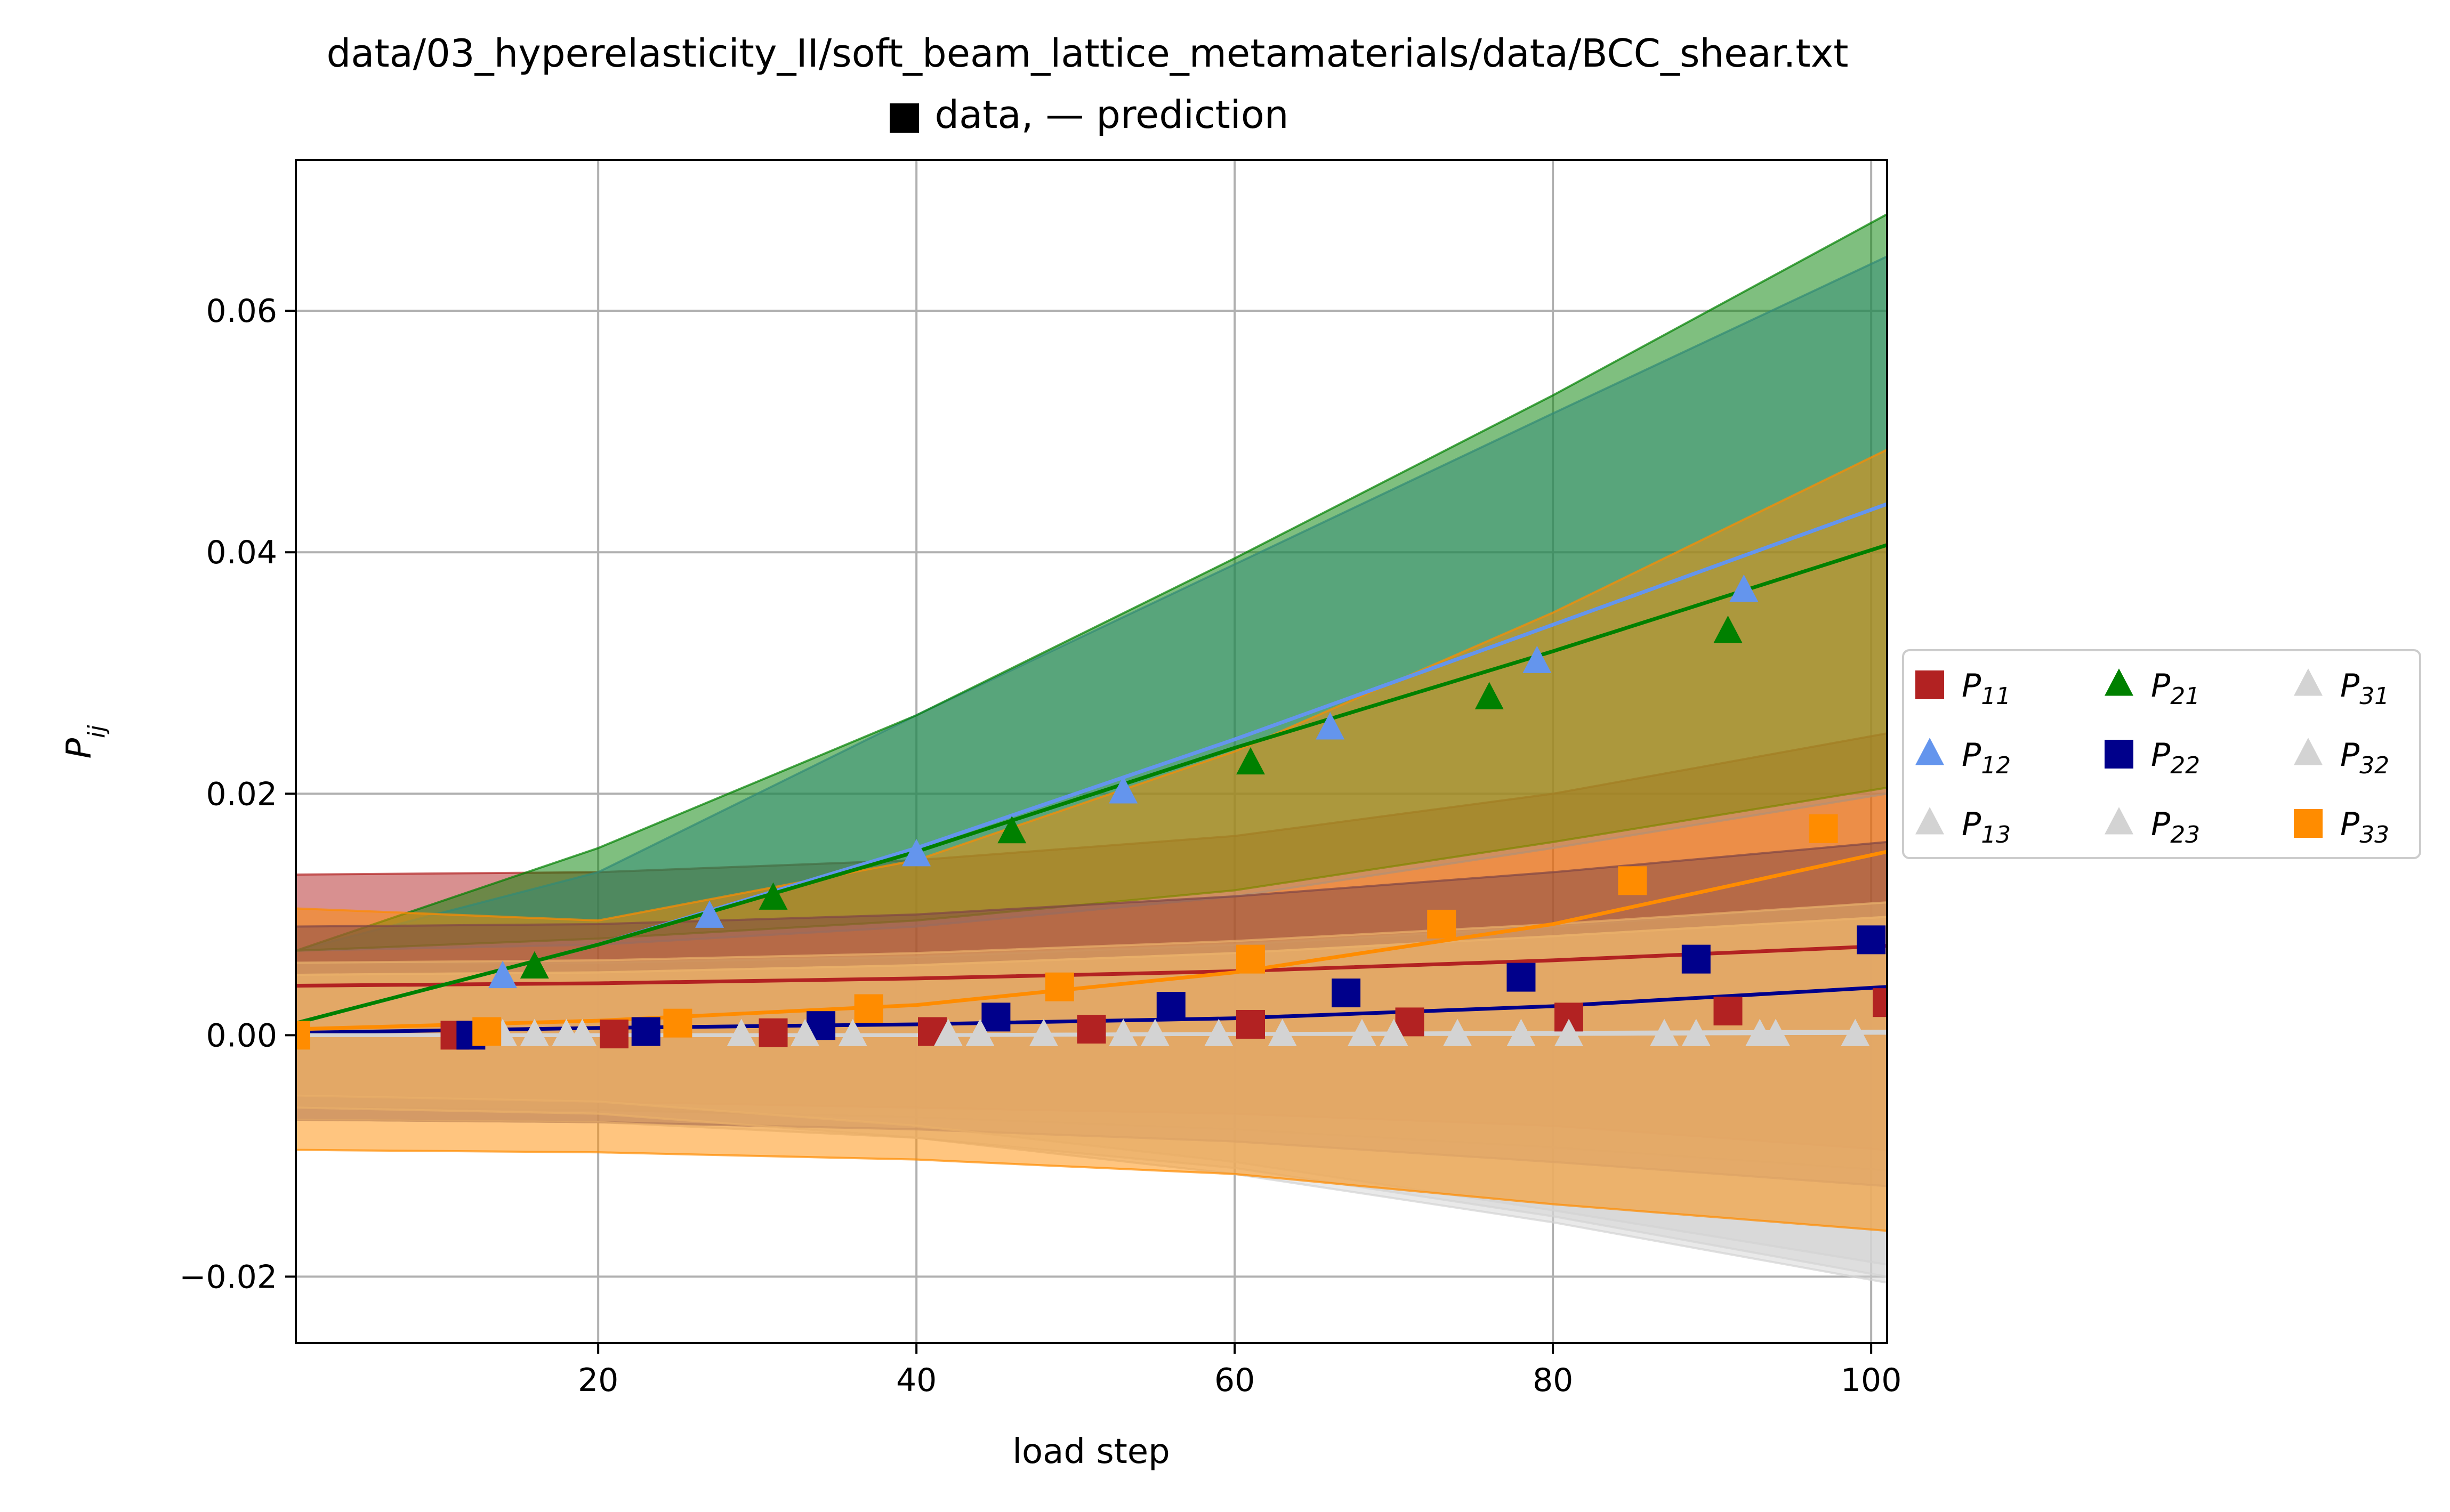  What do you see at coordinates (1091, 1452) in the screenshot?
I see `x-axis-label: load step` at bounding box center [1091, 1452].